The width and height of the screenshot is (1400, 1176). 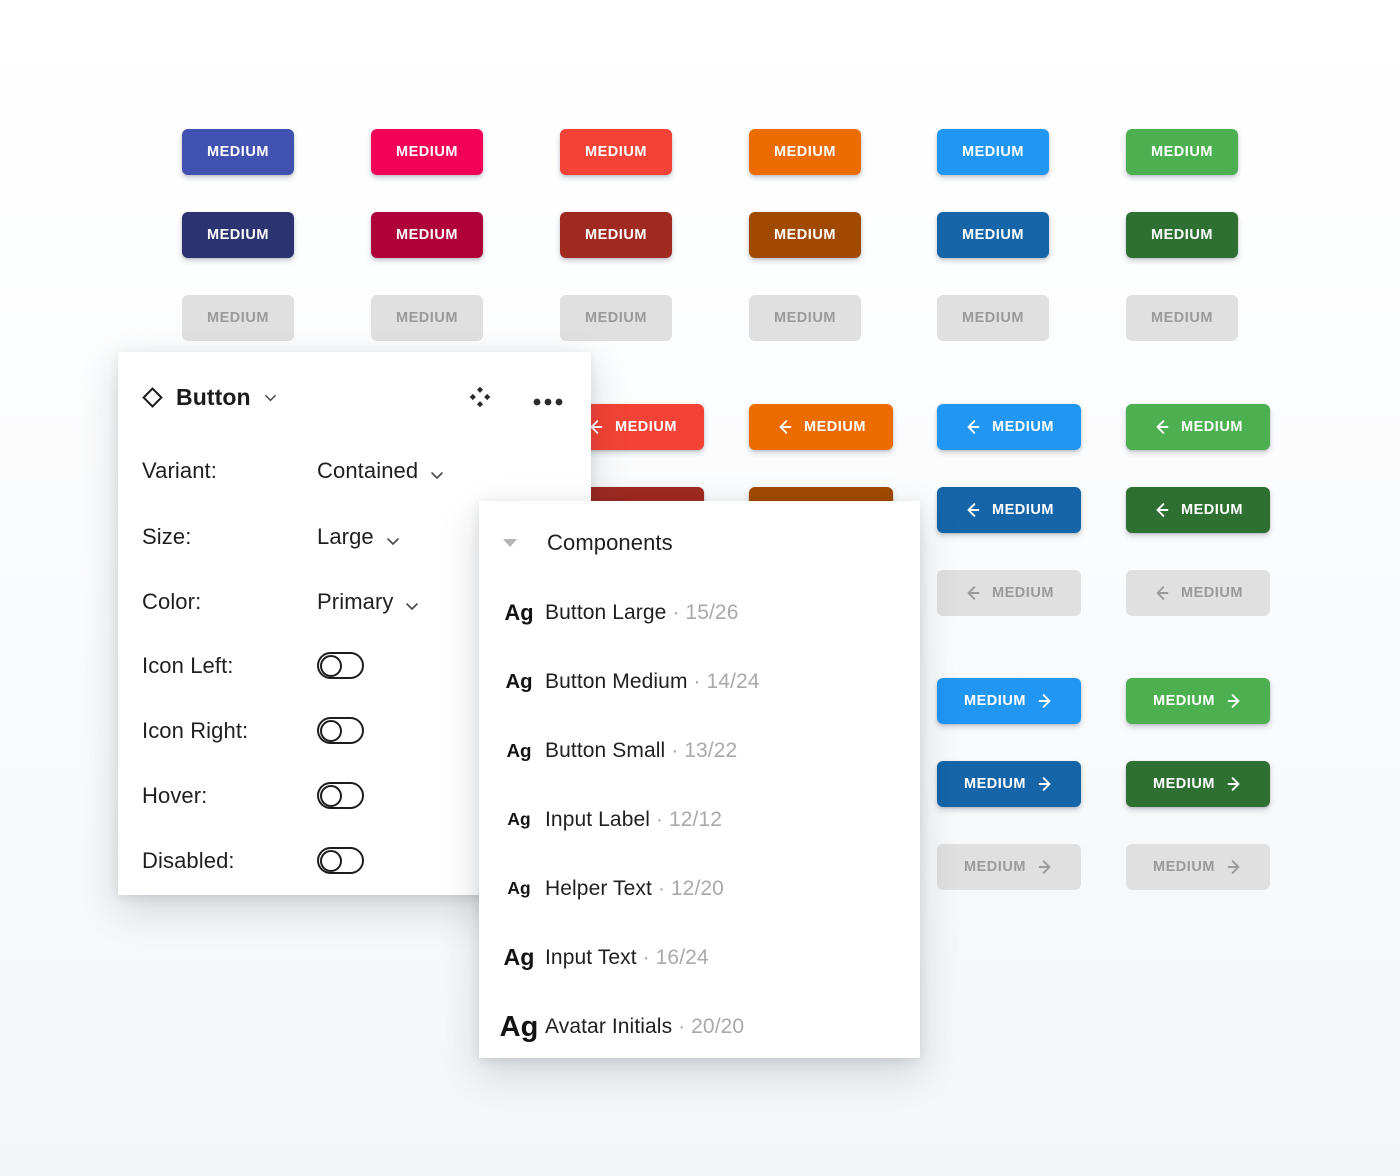 What do you see at coordinates (993, 318) in the screenshot?
I see `button-blue-plain-disabled: MEDIUM` at bounding box center [993, 318].